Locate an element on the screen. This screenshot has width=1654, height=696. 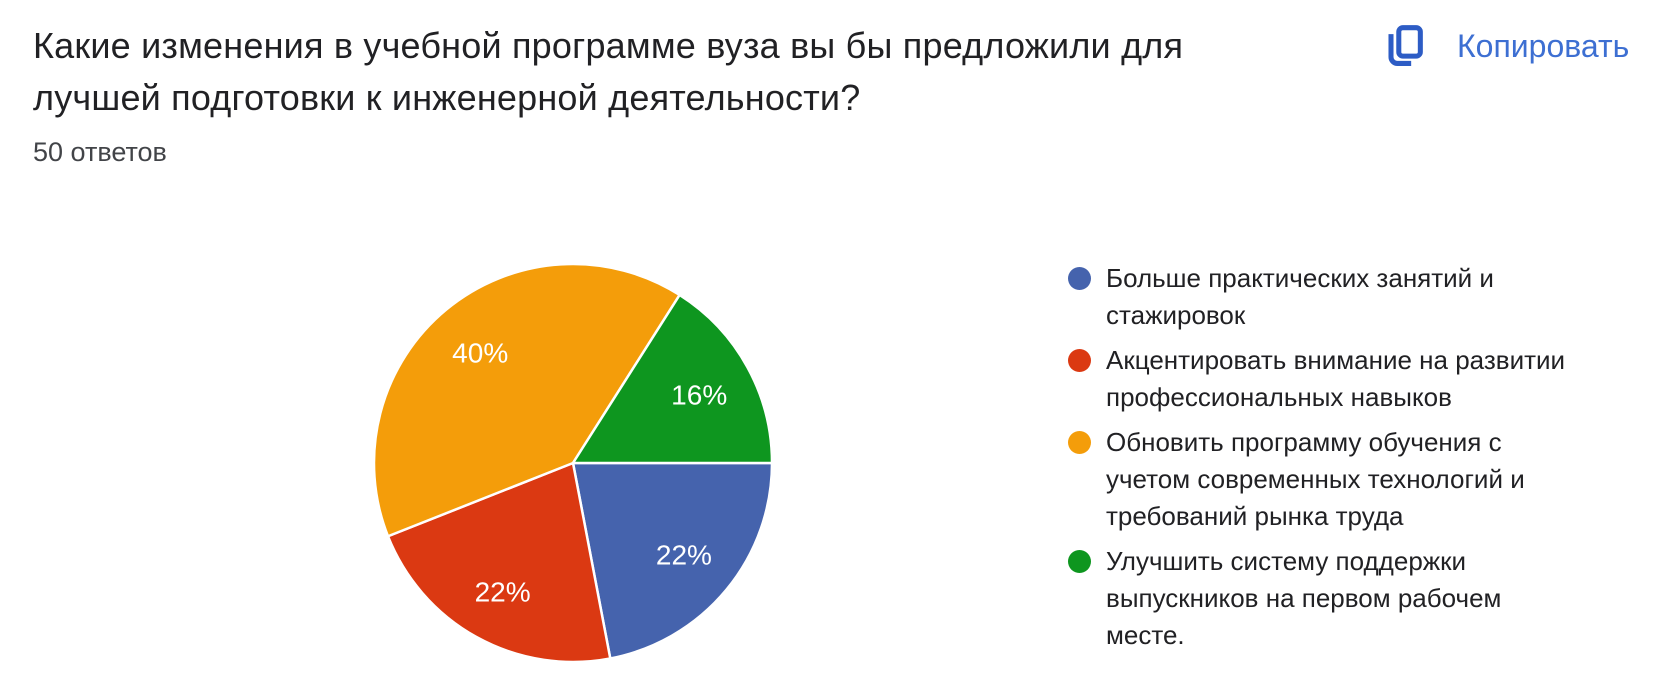
legend-dot-red-icon is located at coordinates (1079, 360).